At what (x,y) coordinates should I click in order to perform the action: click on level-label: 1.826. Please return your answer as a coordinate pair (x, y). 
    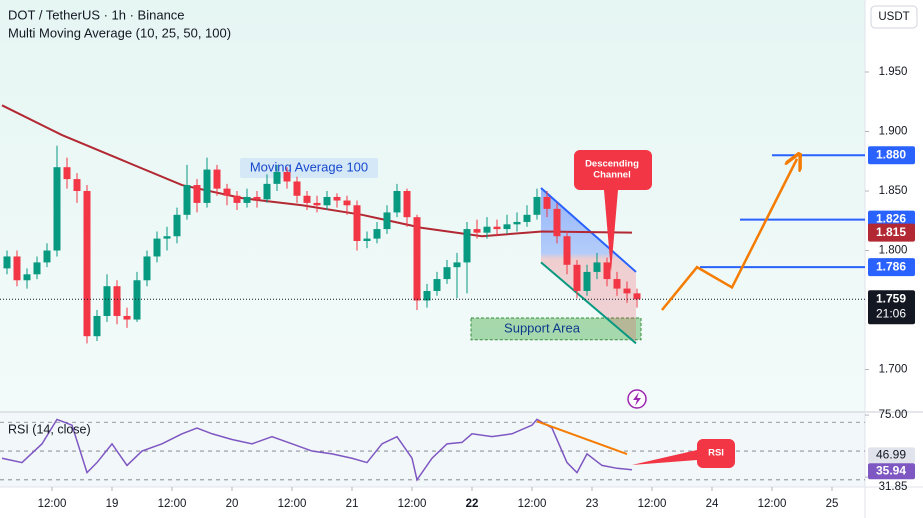
    Looking at the image, I should click on (891, 219).